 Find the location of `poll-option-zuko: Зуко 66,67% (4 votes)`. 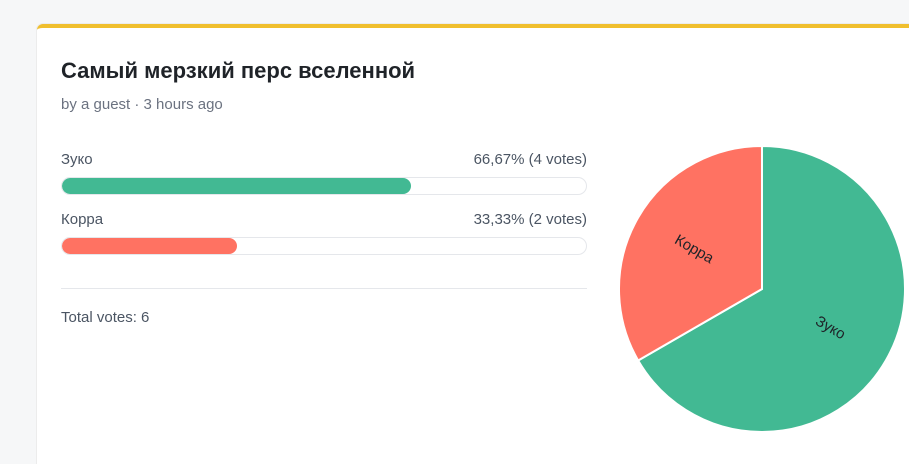

poll-option-zuko: Зуко 66,67% (4 votes) is located at coordinates (324, 180).